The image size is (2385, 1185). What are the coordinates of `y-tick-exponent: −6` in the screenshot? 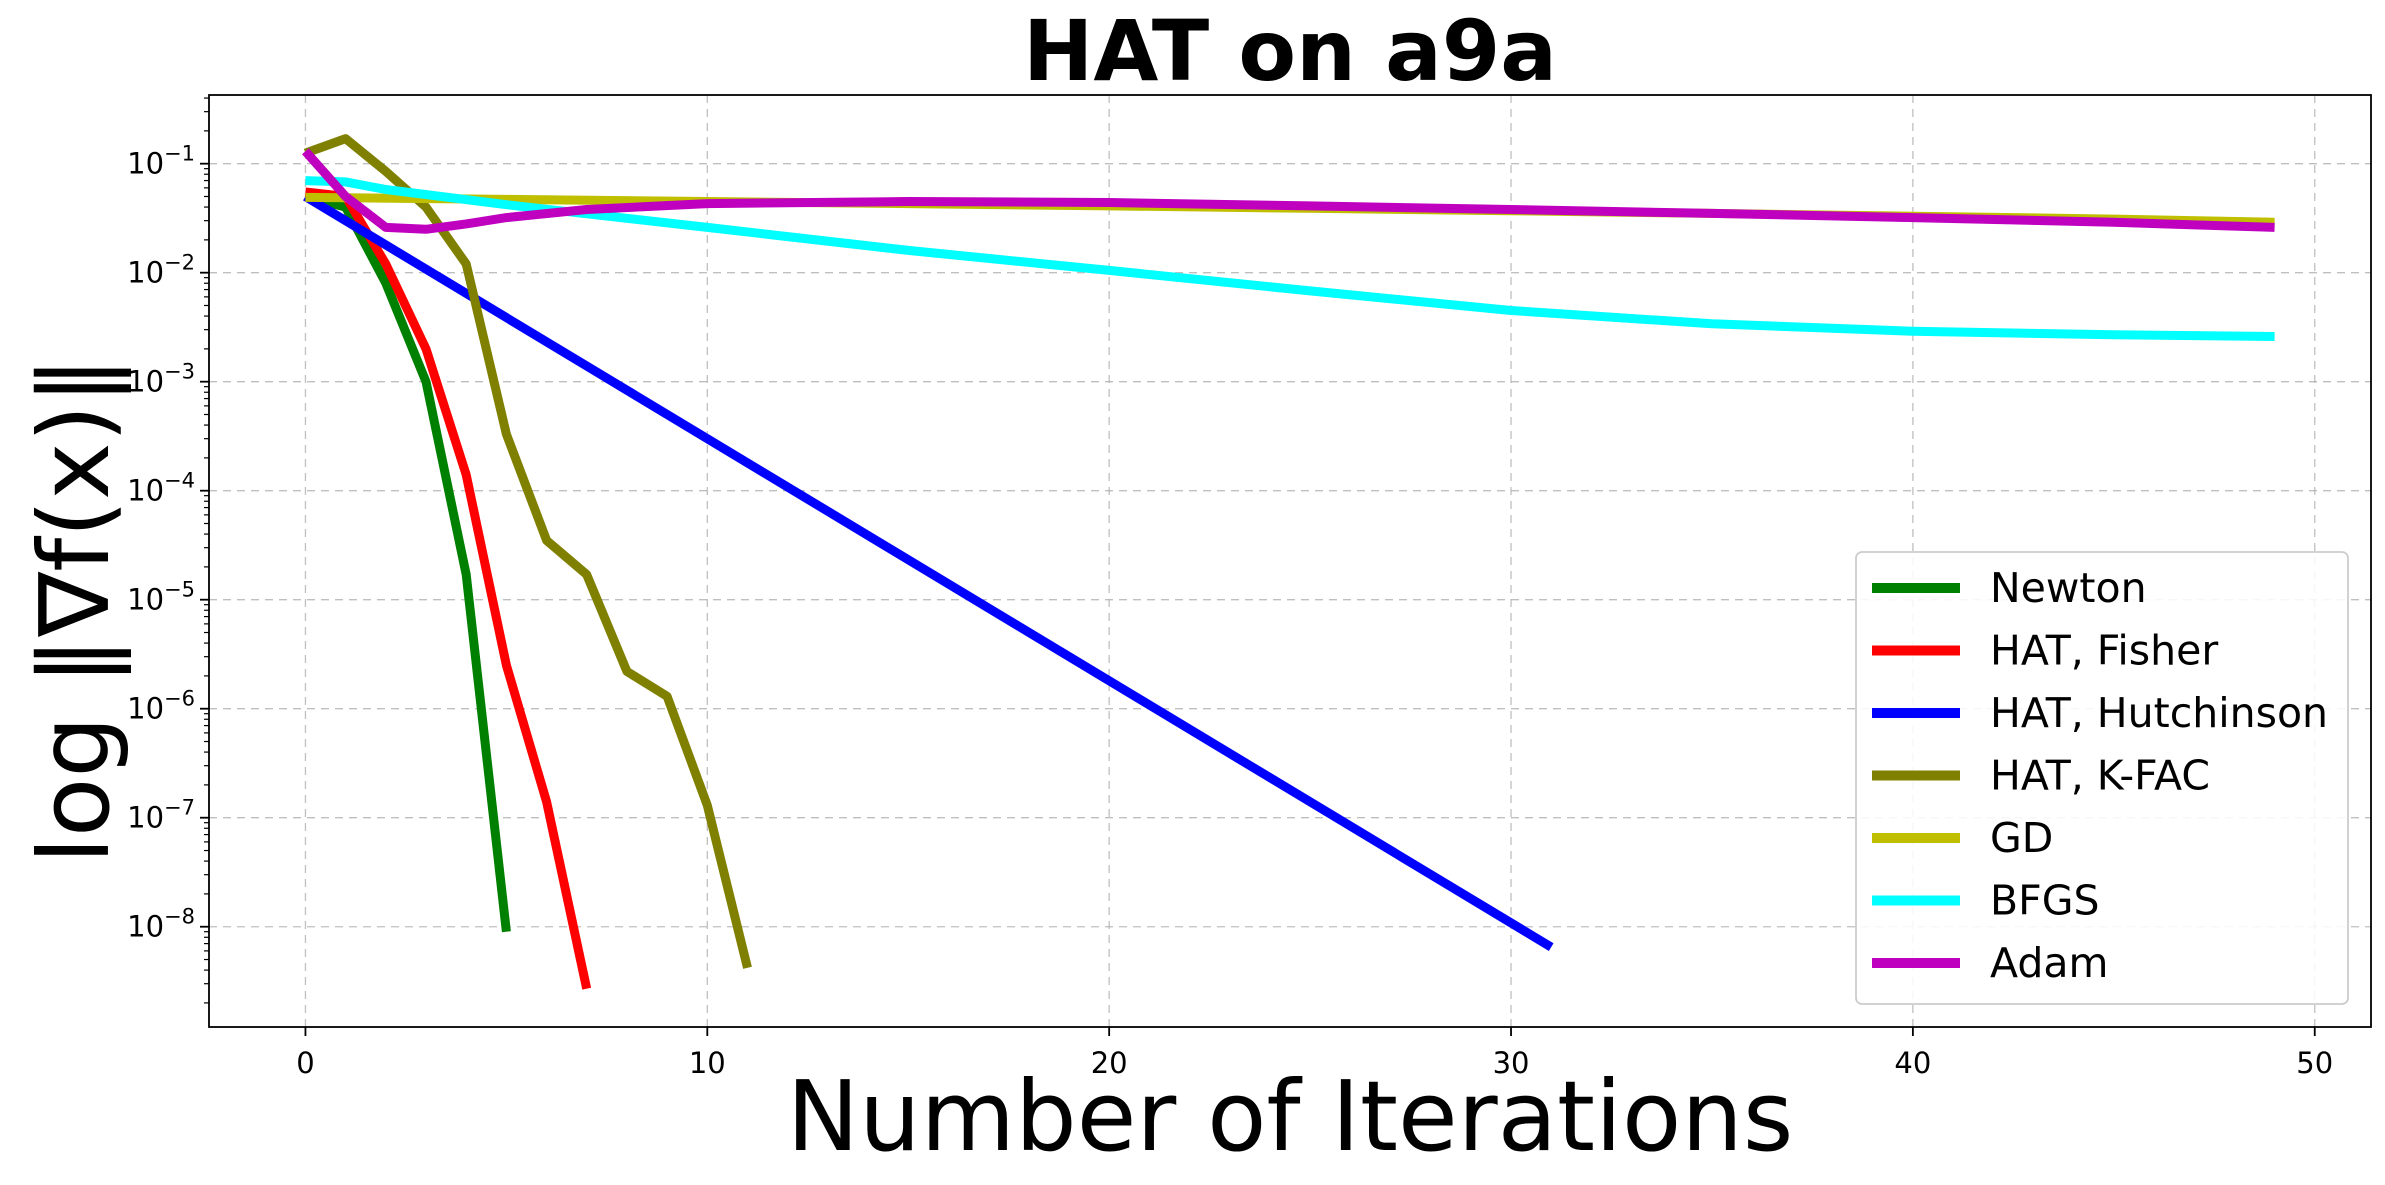 It's located at (179, 699).